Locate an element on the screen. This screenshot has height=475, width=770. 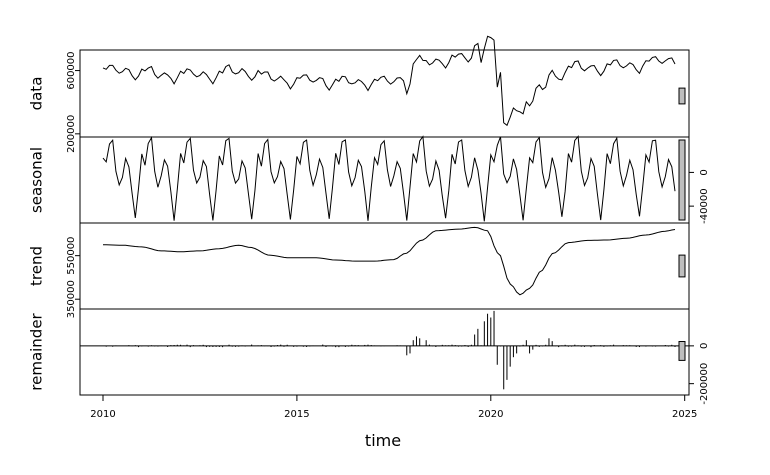
trend-line is located at coordinates (389, 261).